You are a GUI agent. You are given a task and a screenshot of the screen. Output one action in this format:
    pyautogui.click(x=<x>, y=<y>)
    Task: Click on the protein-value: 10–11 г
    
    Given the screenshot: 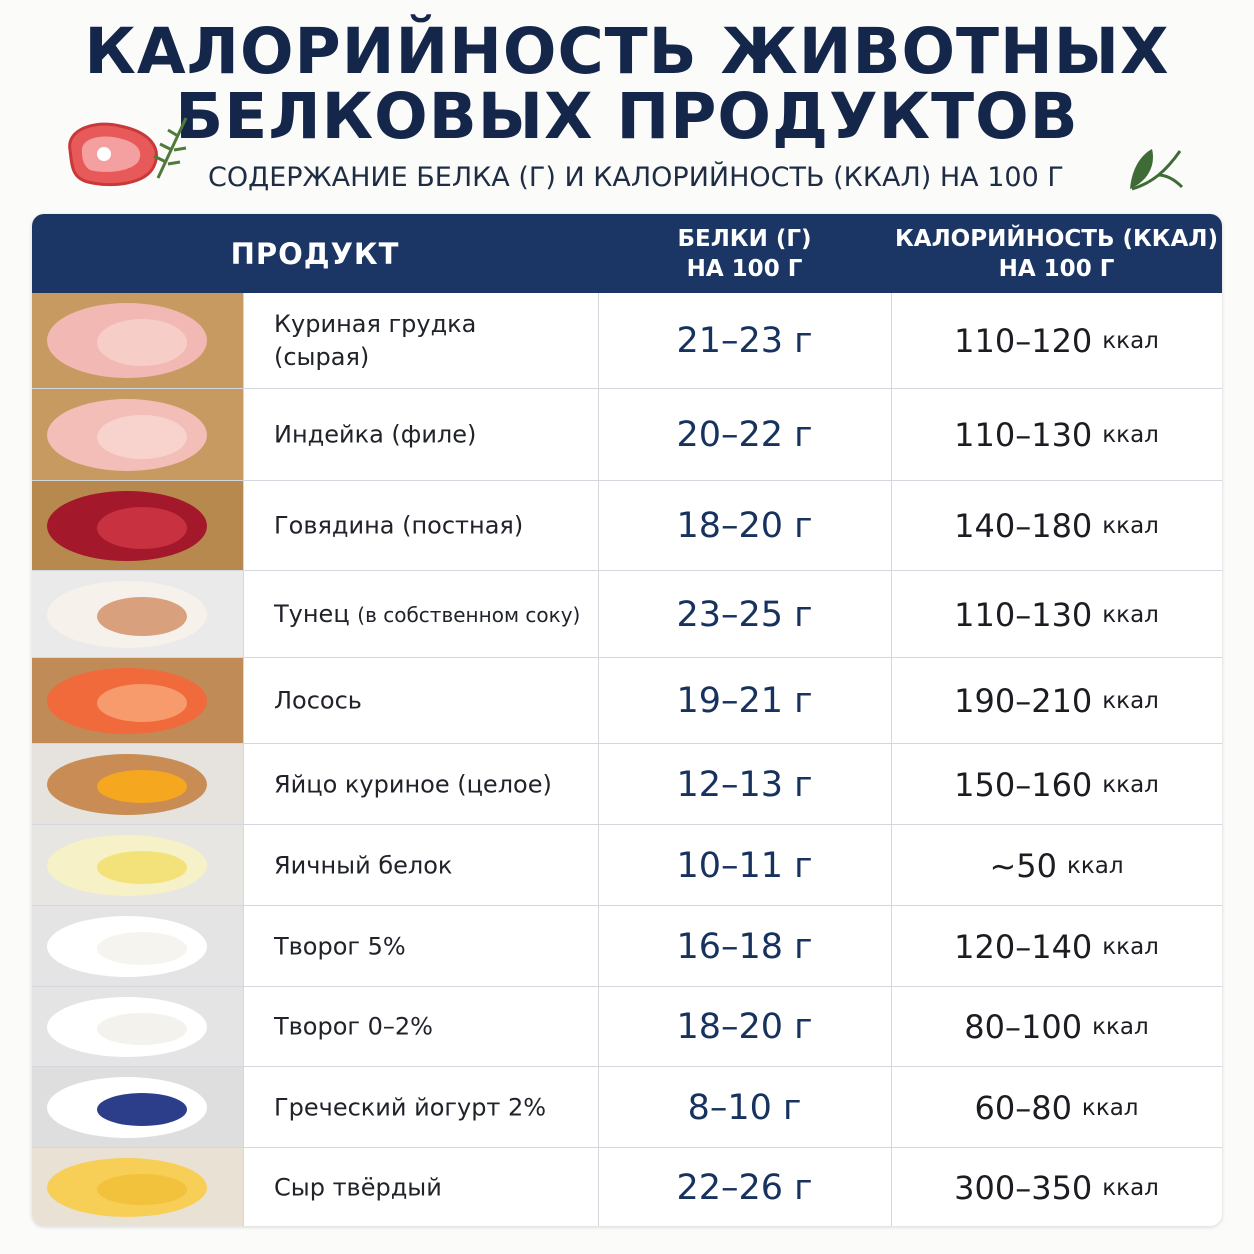 What is the action you would take?
    pyautogui.click(x=744, y=865)
    